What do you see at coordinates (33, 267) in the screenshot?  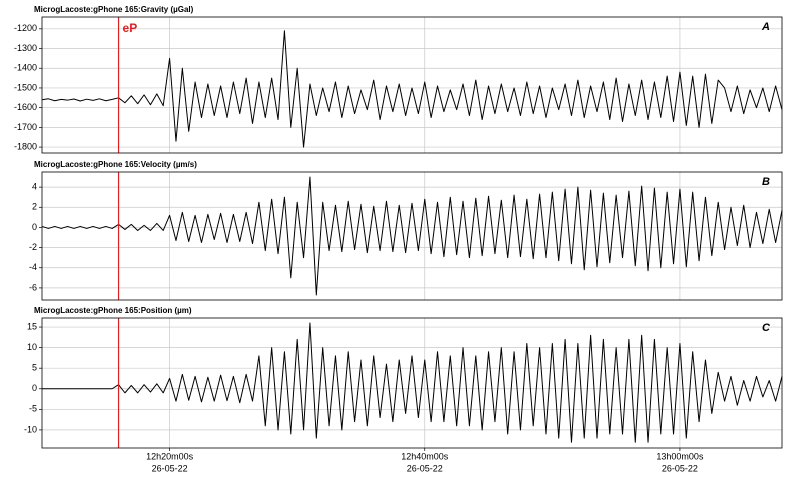 I see `y-tick-label: -4` at bounding box center [33, 267].